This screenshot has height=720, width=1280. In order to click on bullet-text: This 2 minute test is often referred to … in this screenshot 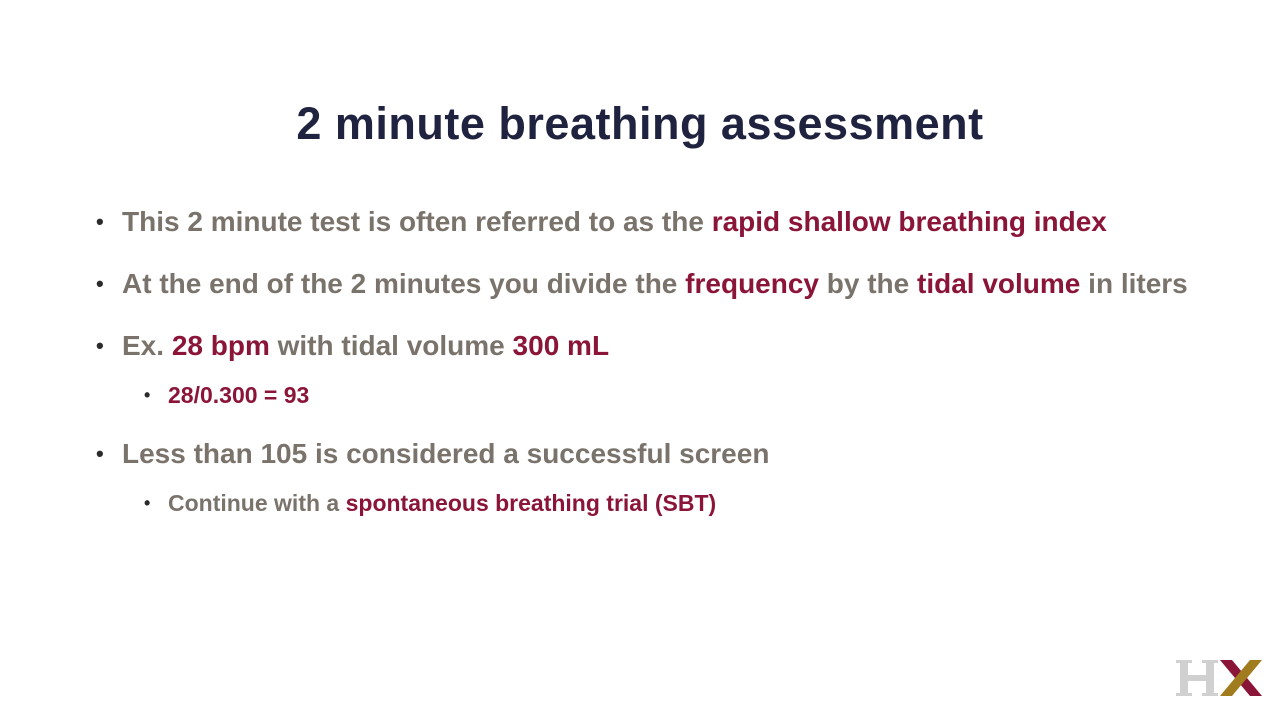, I will do `click(417, 221)`.